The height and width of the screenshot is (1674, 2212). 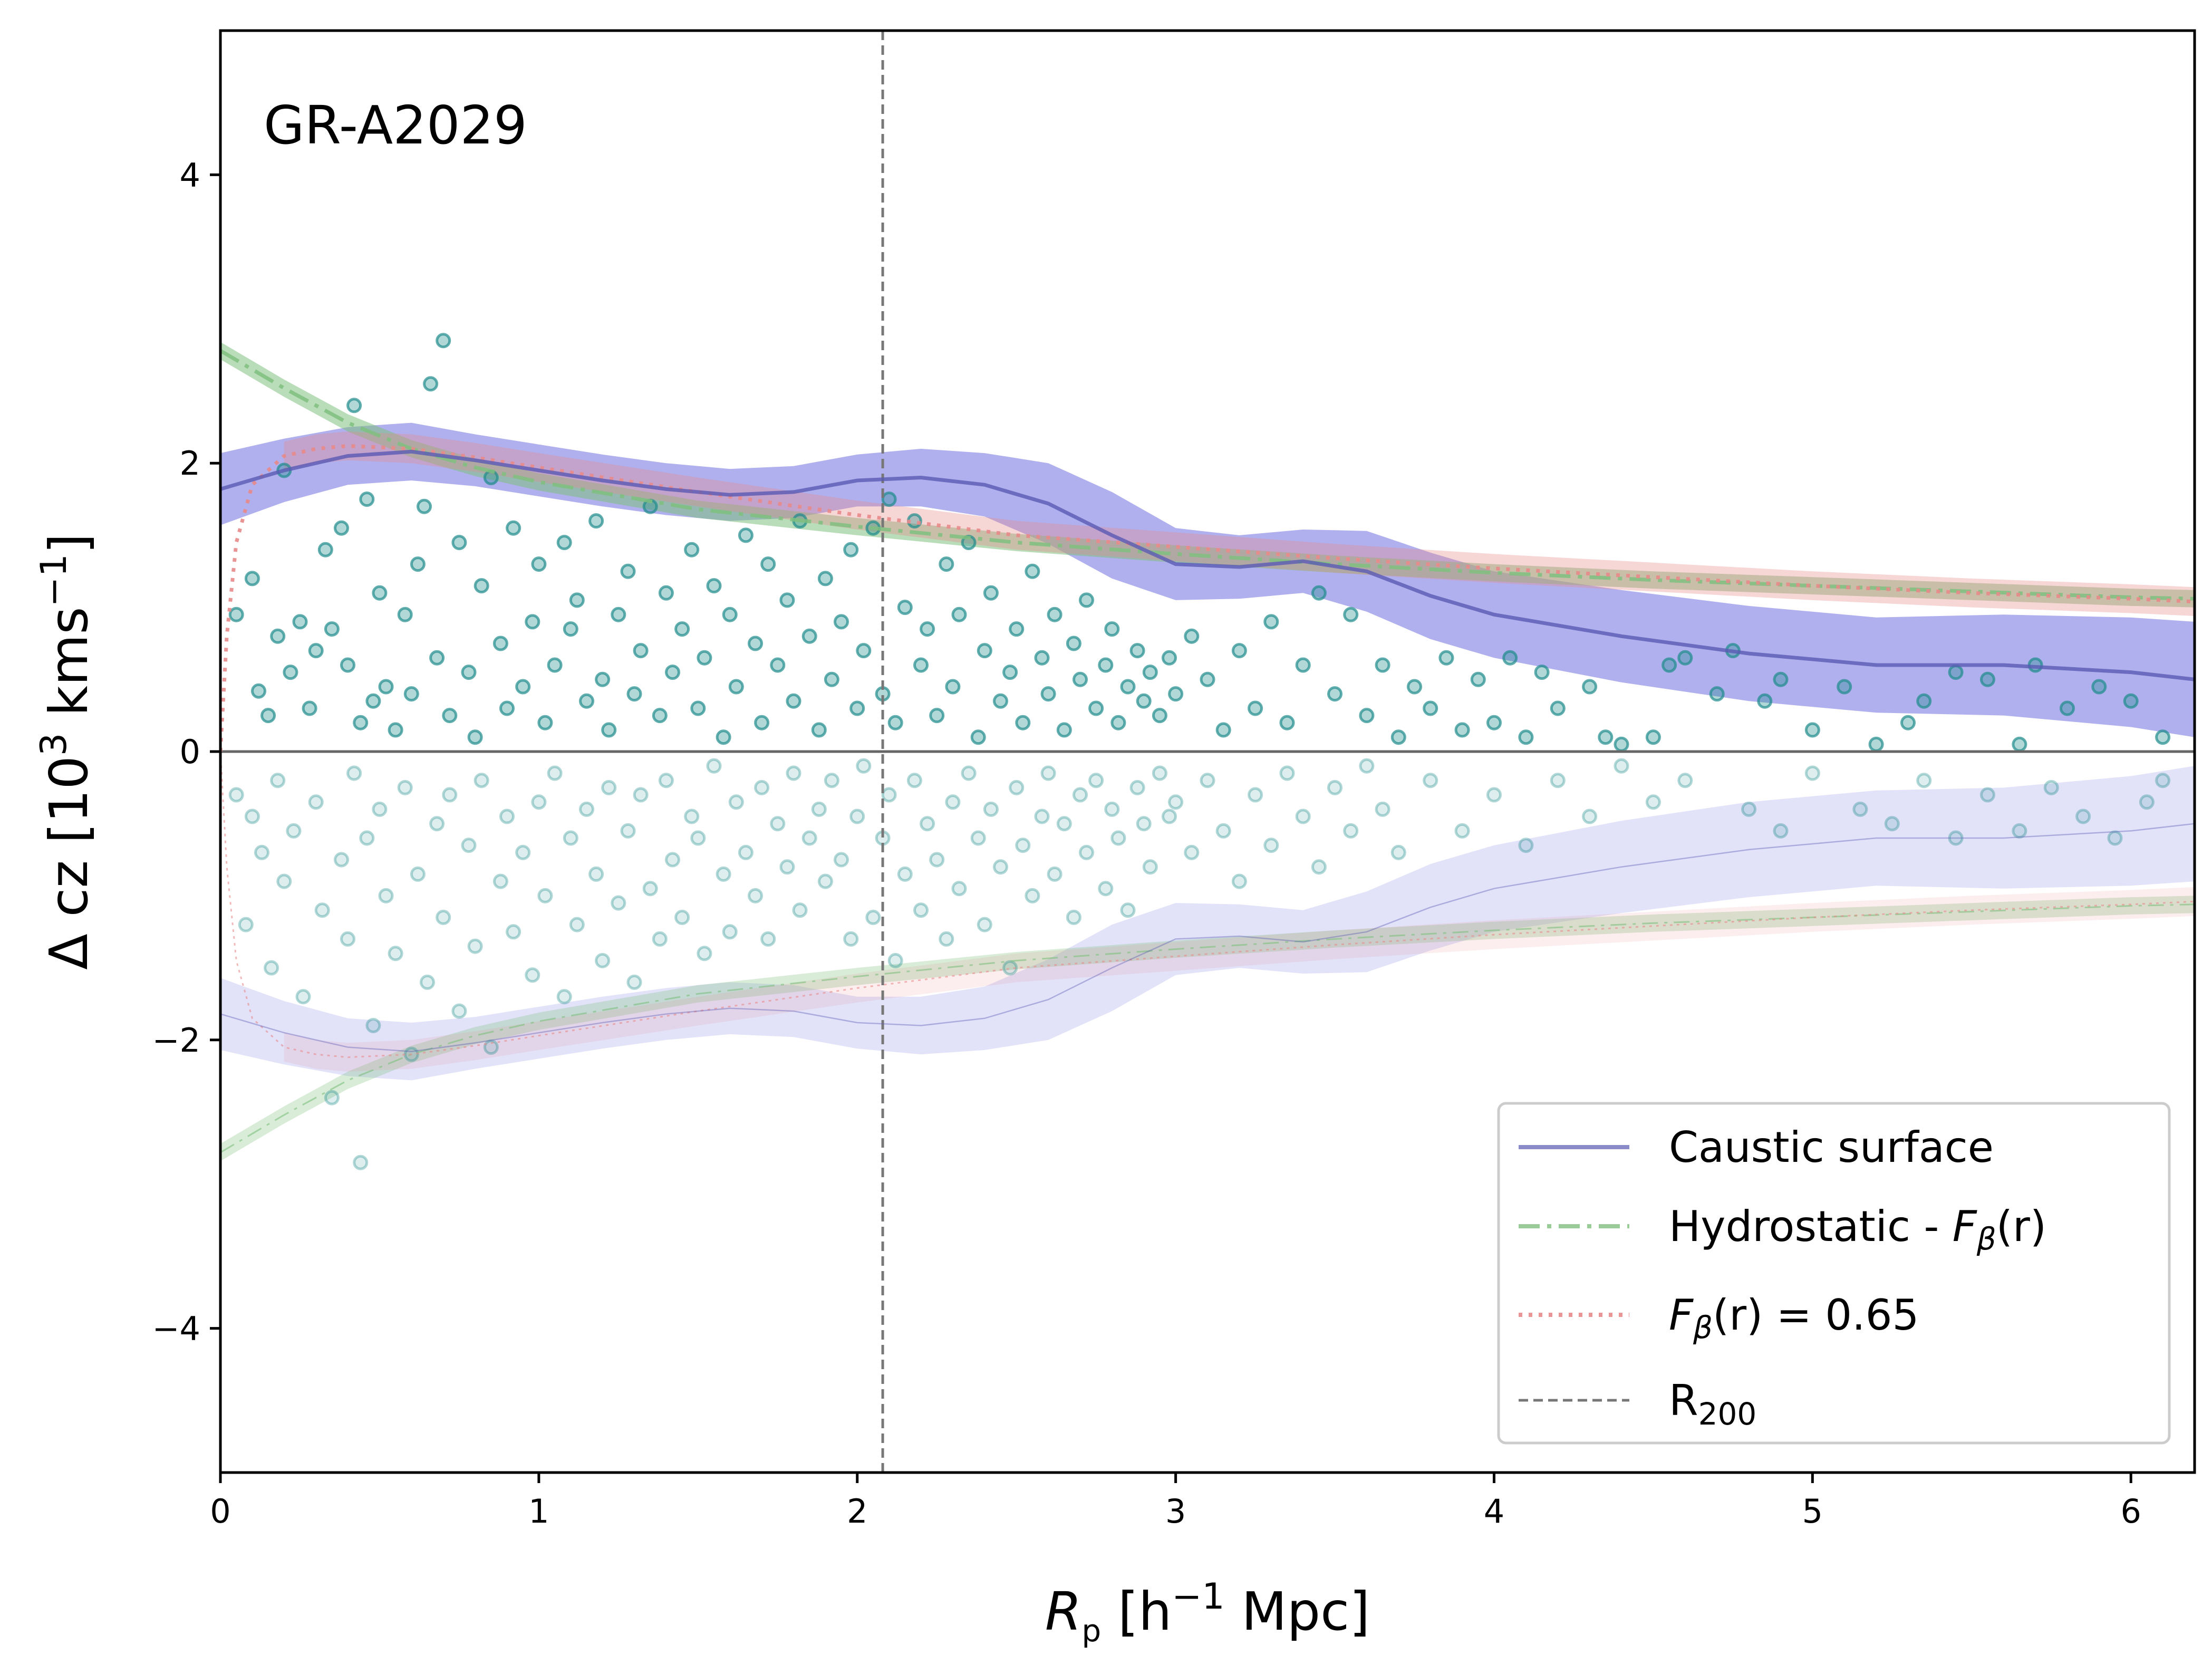 I want to click on x-axis-ticks: 0 1 2 3 4 5 6, so click(x=1176, y=1502).